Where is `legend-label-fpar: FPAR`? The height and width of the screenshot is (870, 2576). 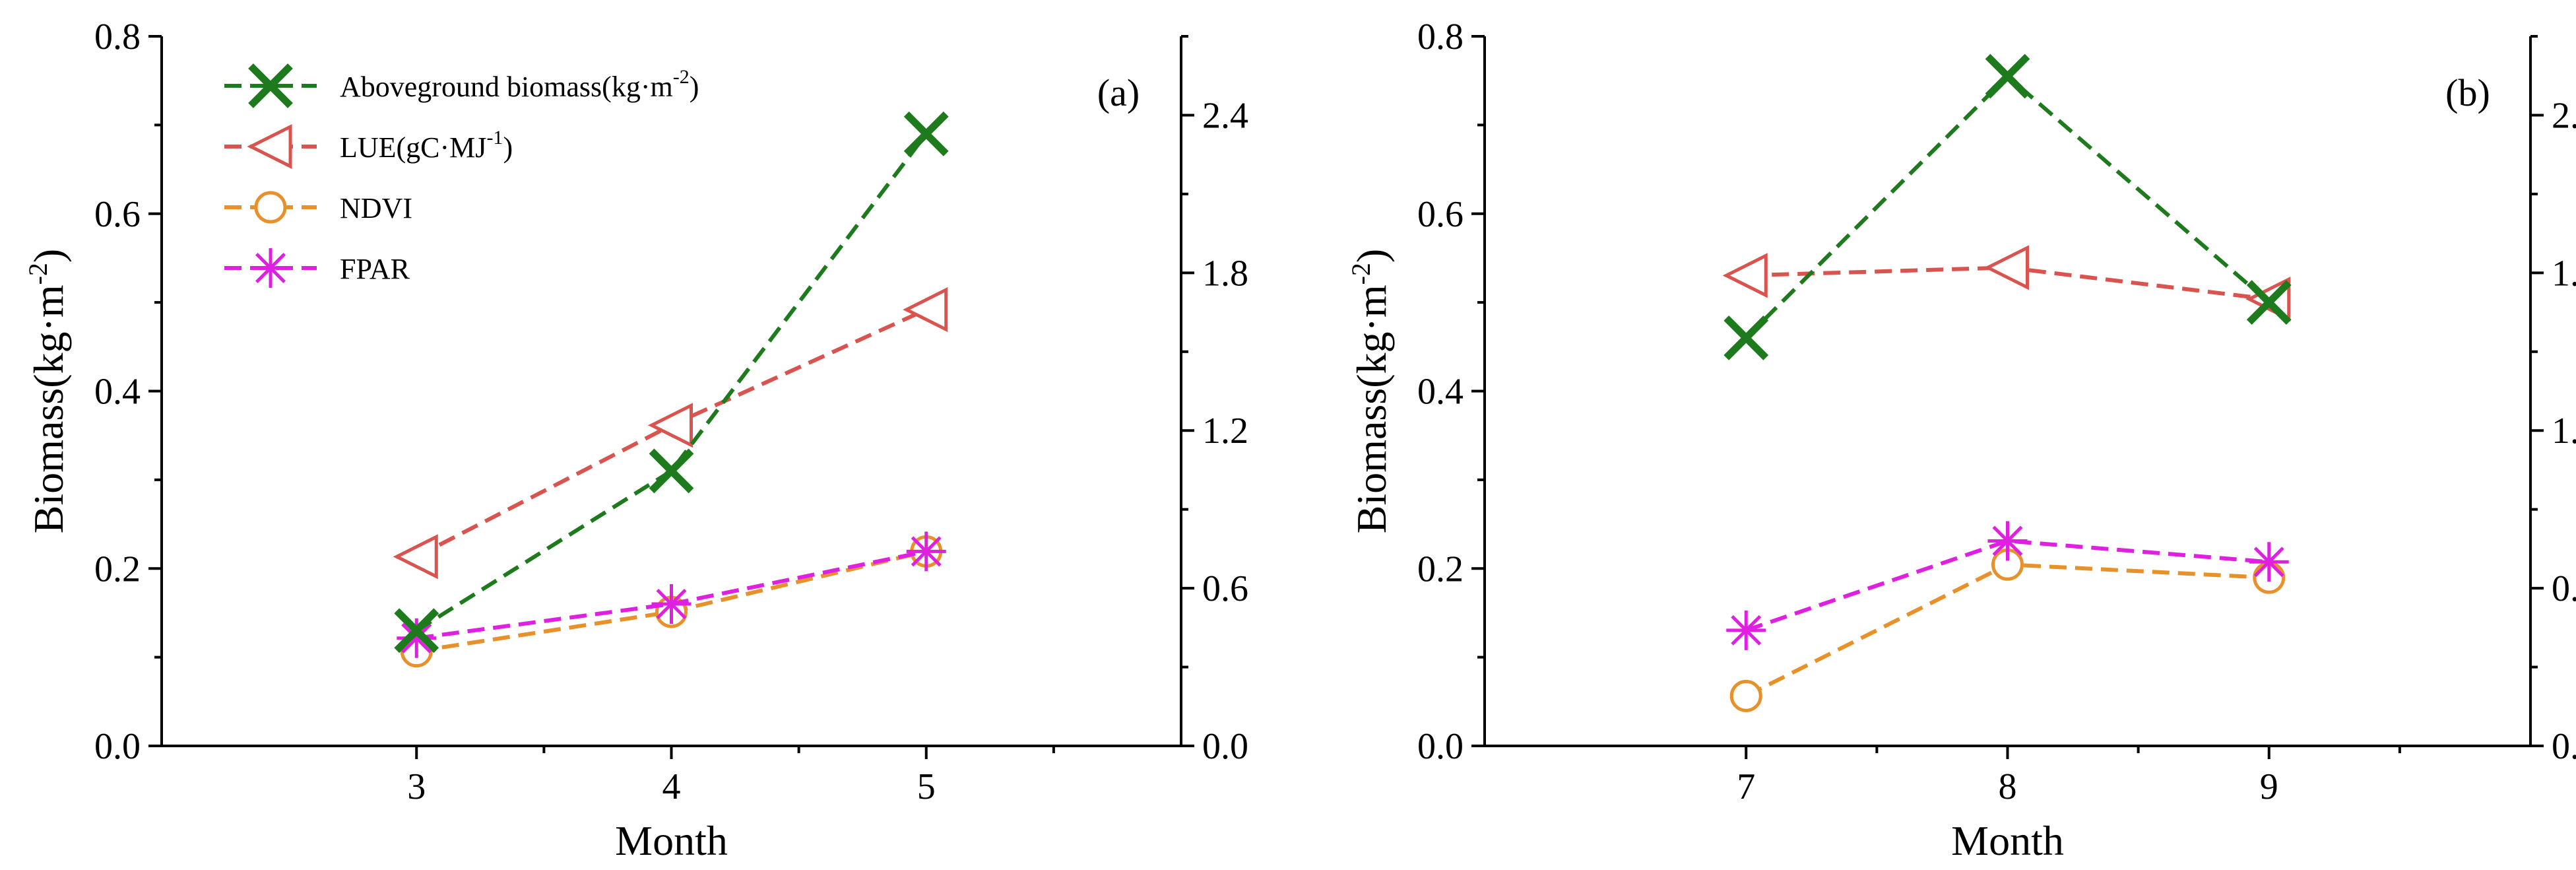
legend-label-fpar: FPAR is located at coordinates (375, 269).